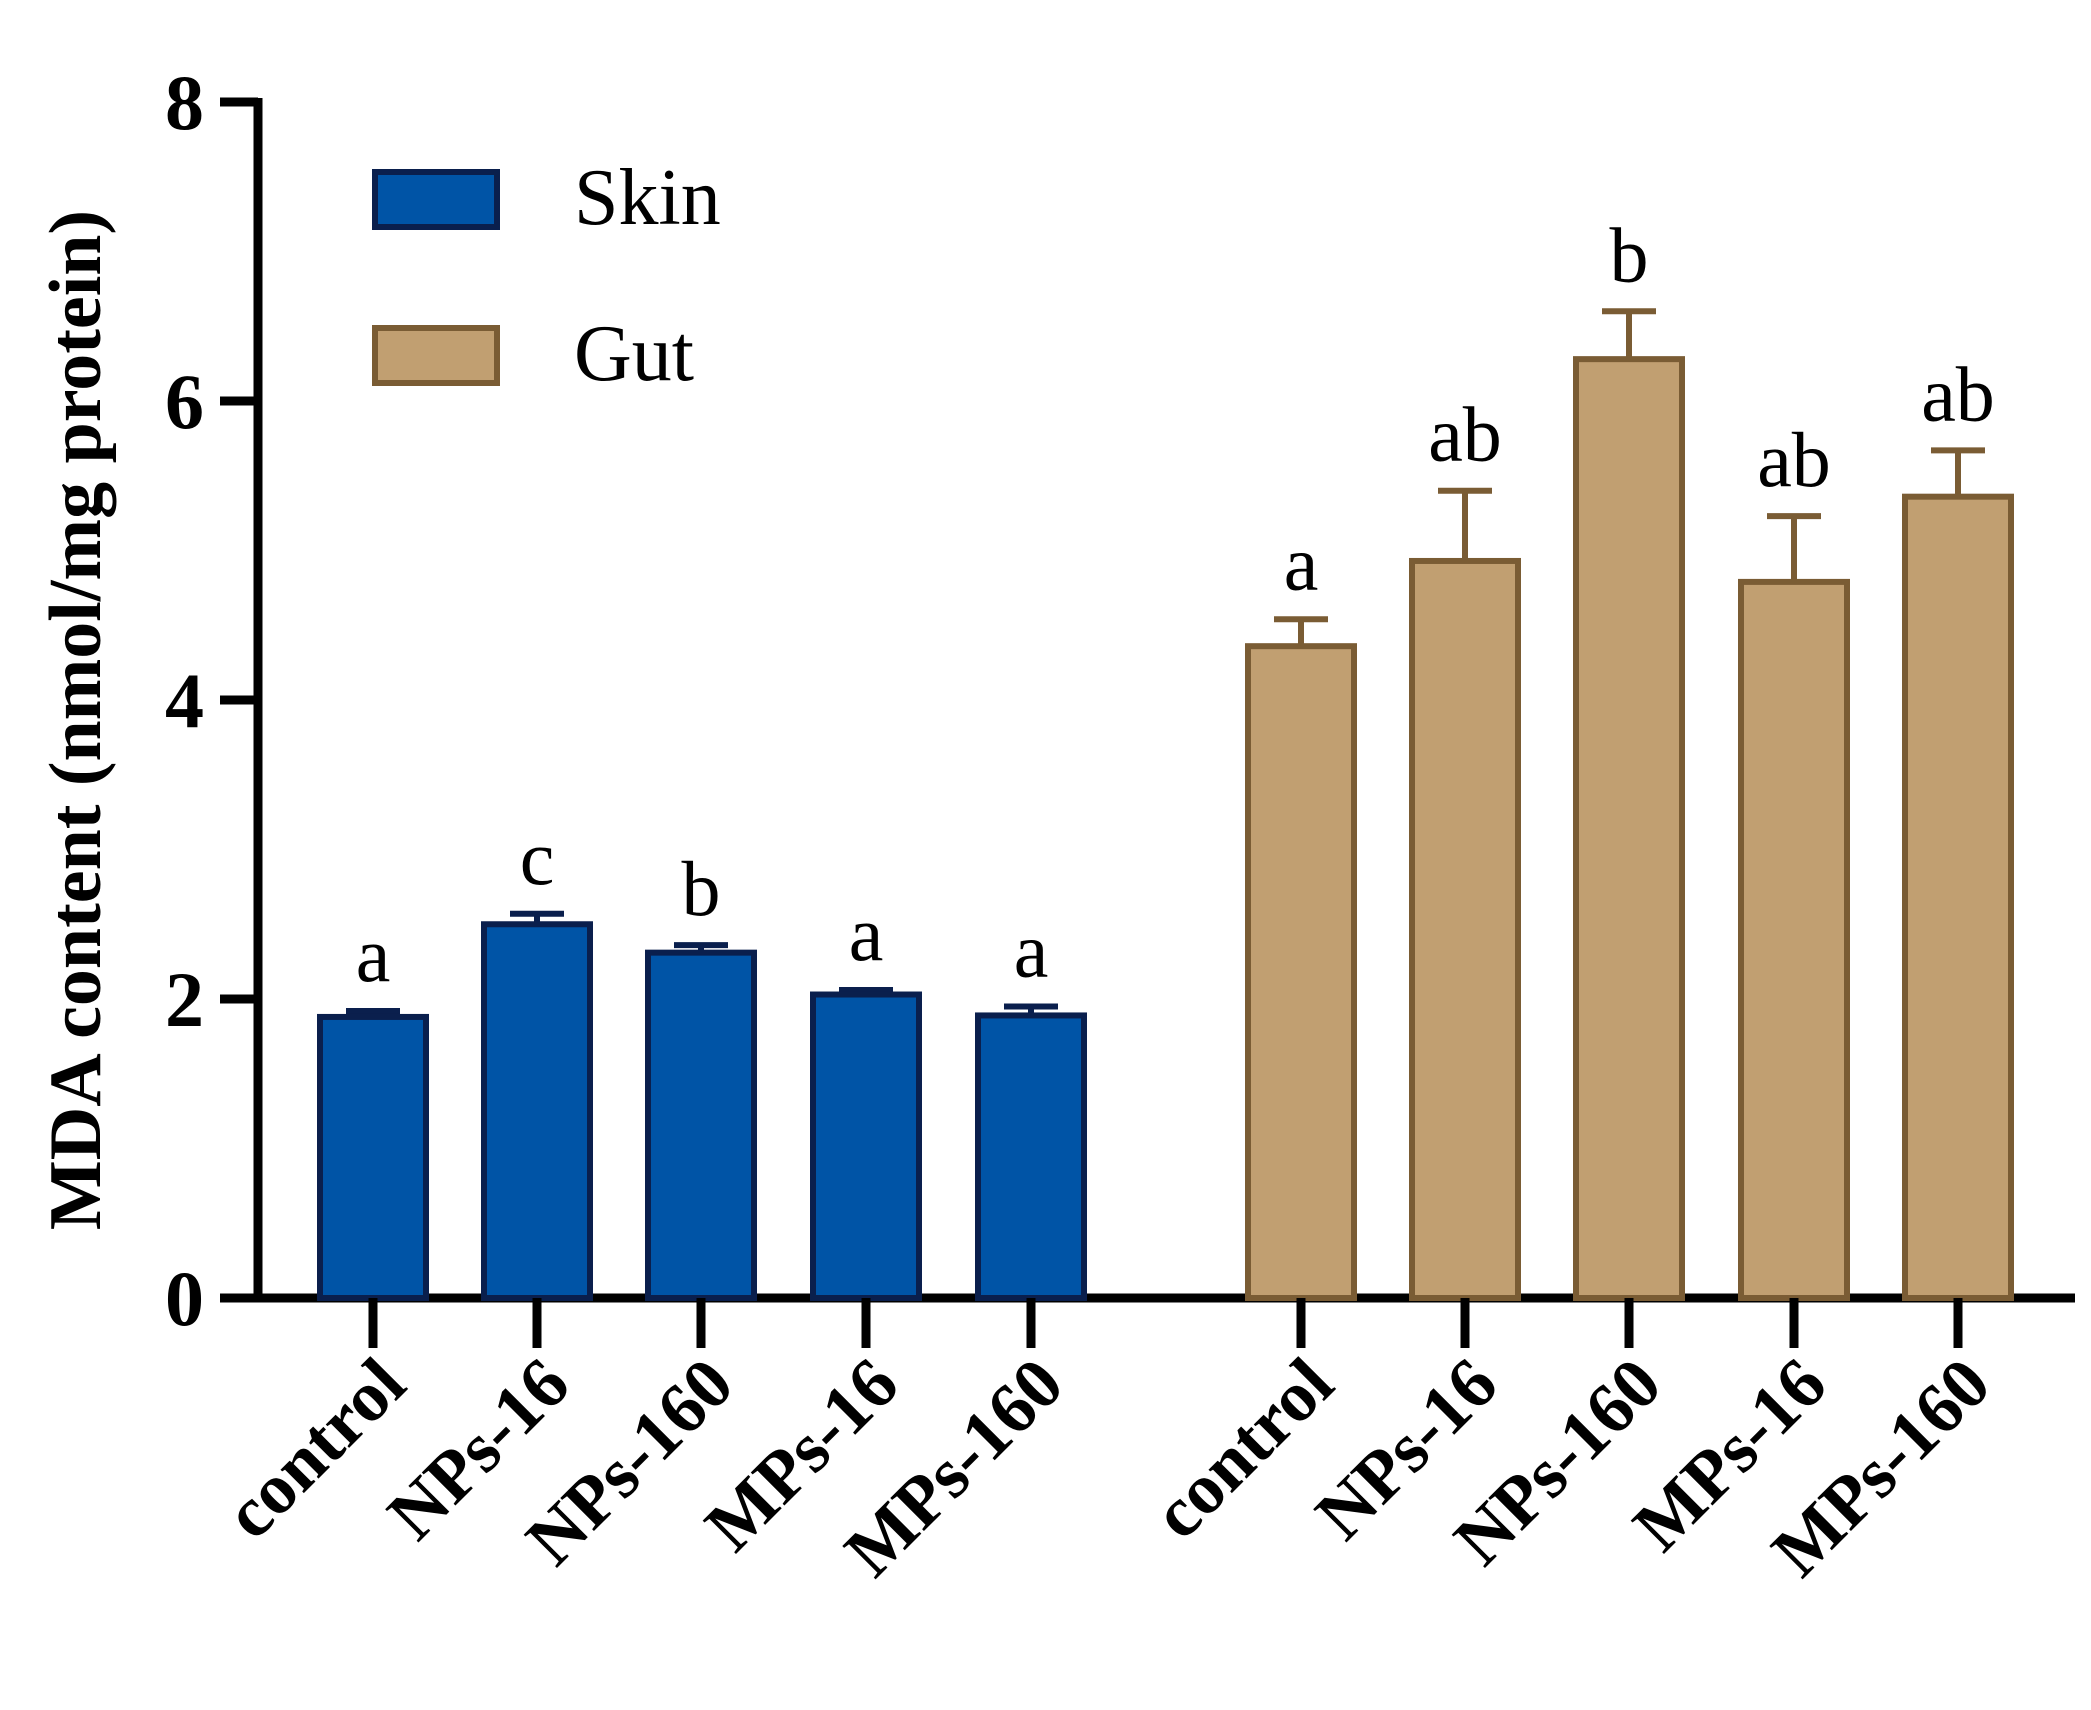  I want to click on y-tick-label: 4, so click(184, 700).